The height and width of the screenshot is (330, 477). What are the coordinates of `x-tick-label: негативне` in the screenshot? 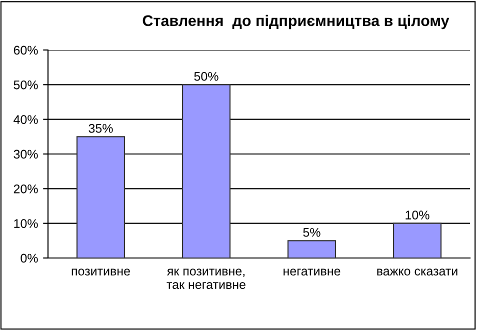 It's located at (312, 272).